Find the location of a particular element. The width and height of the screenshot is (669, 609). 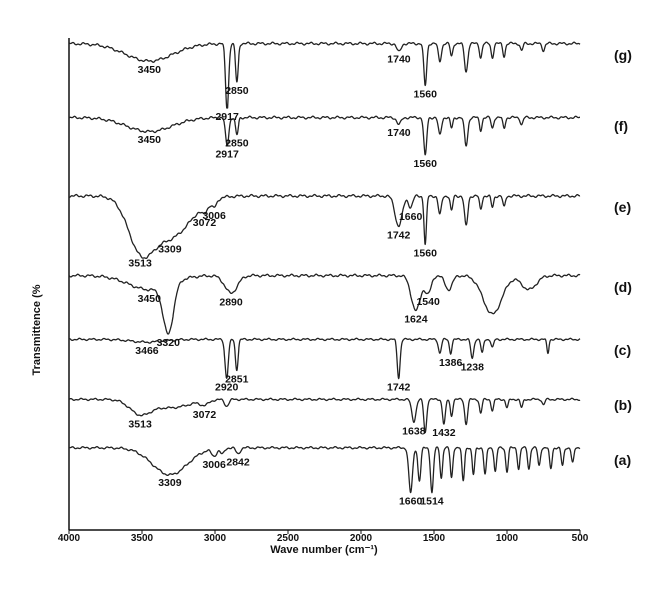

series-label: (d) is located at coordinates (623, 287).